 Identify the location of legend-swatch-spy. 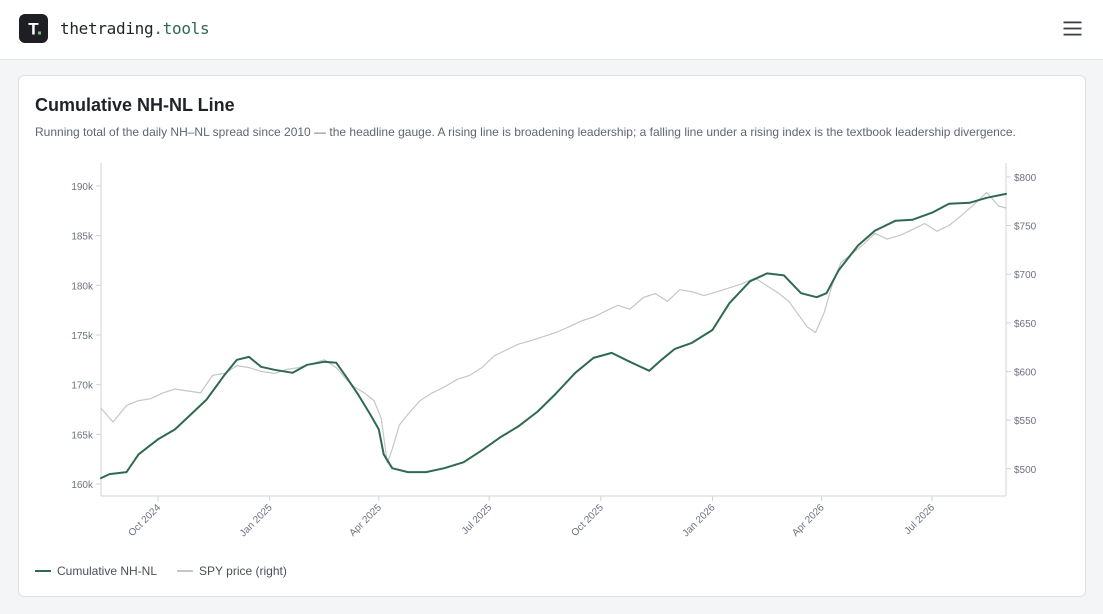
(185, 571).